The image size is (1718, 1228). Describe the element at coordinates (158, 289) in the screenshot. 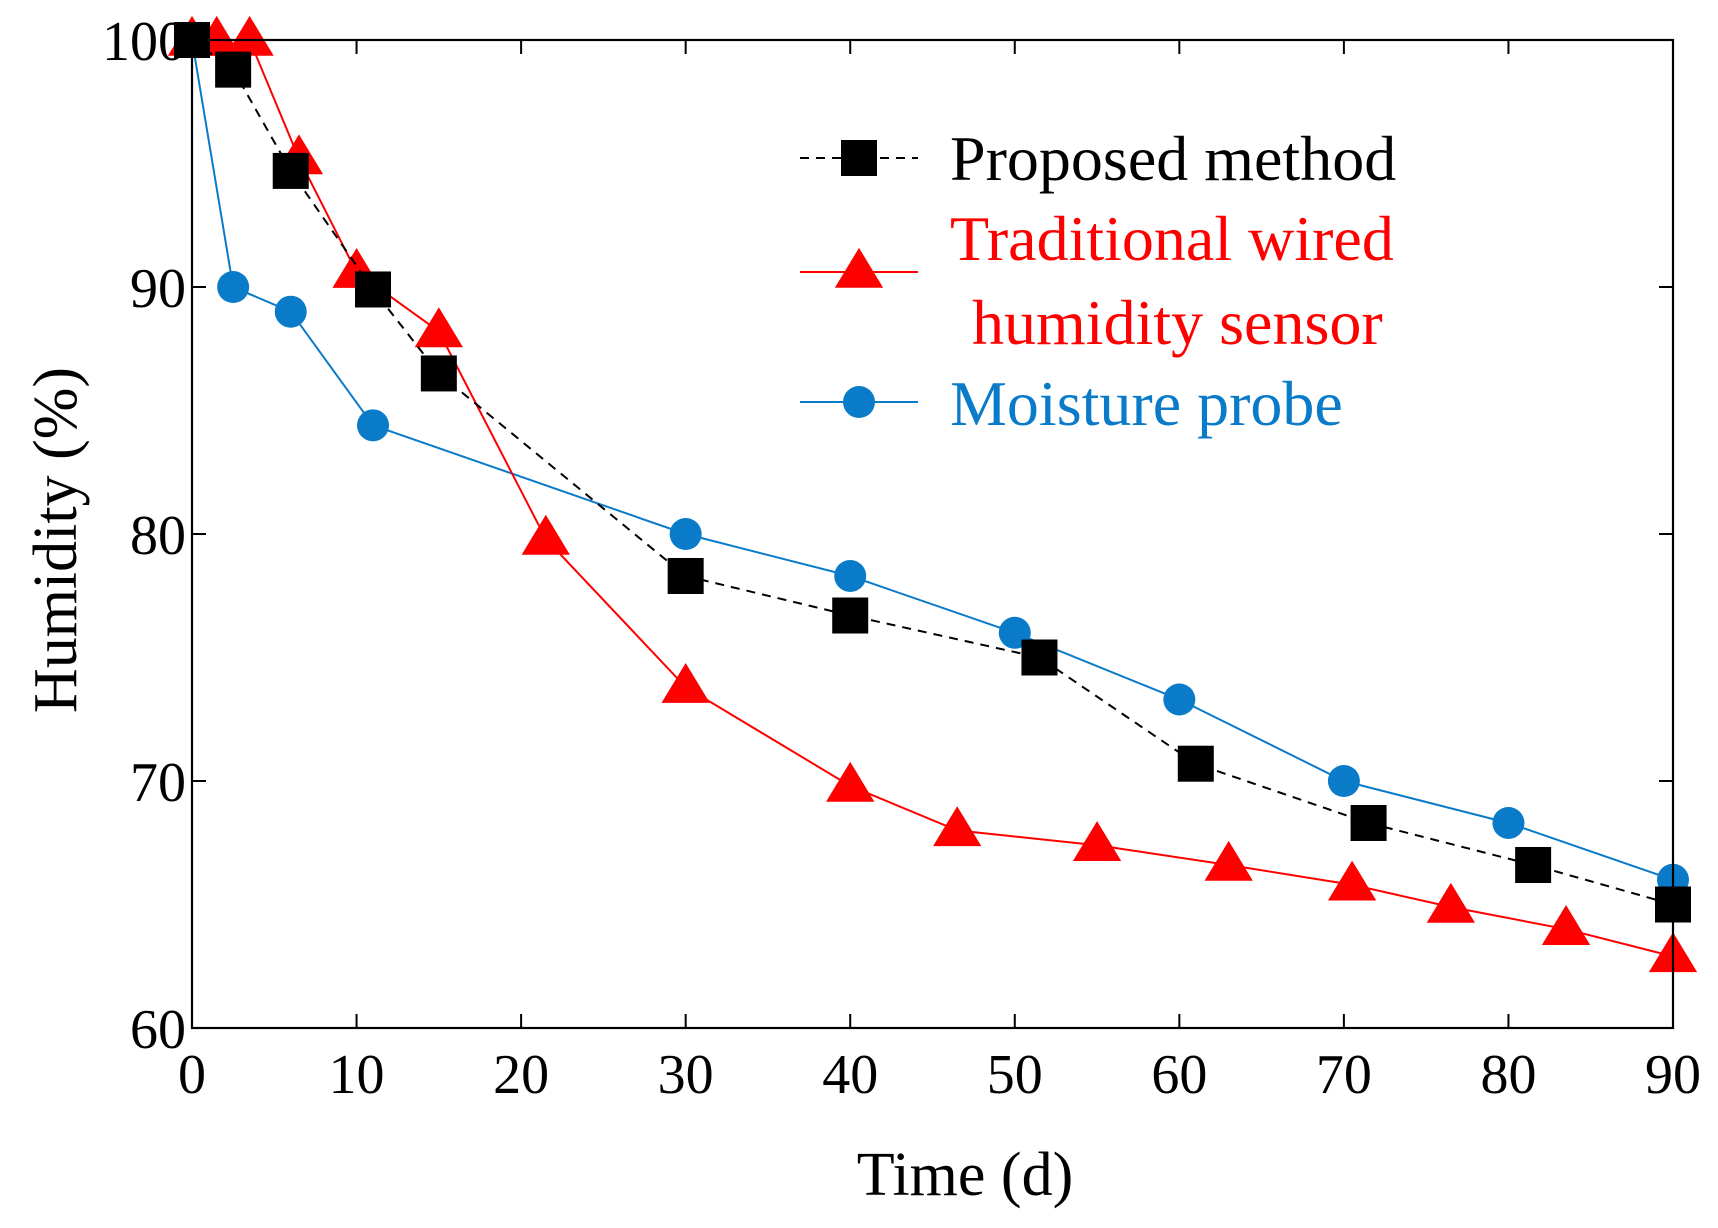

I see `y-tick-label: 90` at that location.